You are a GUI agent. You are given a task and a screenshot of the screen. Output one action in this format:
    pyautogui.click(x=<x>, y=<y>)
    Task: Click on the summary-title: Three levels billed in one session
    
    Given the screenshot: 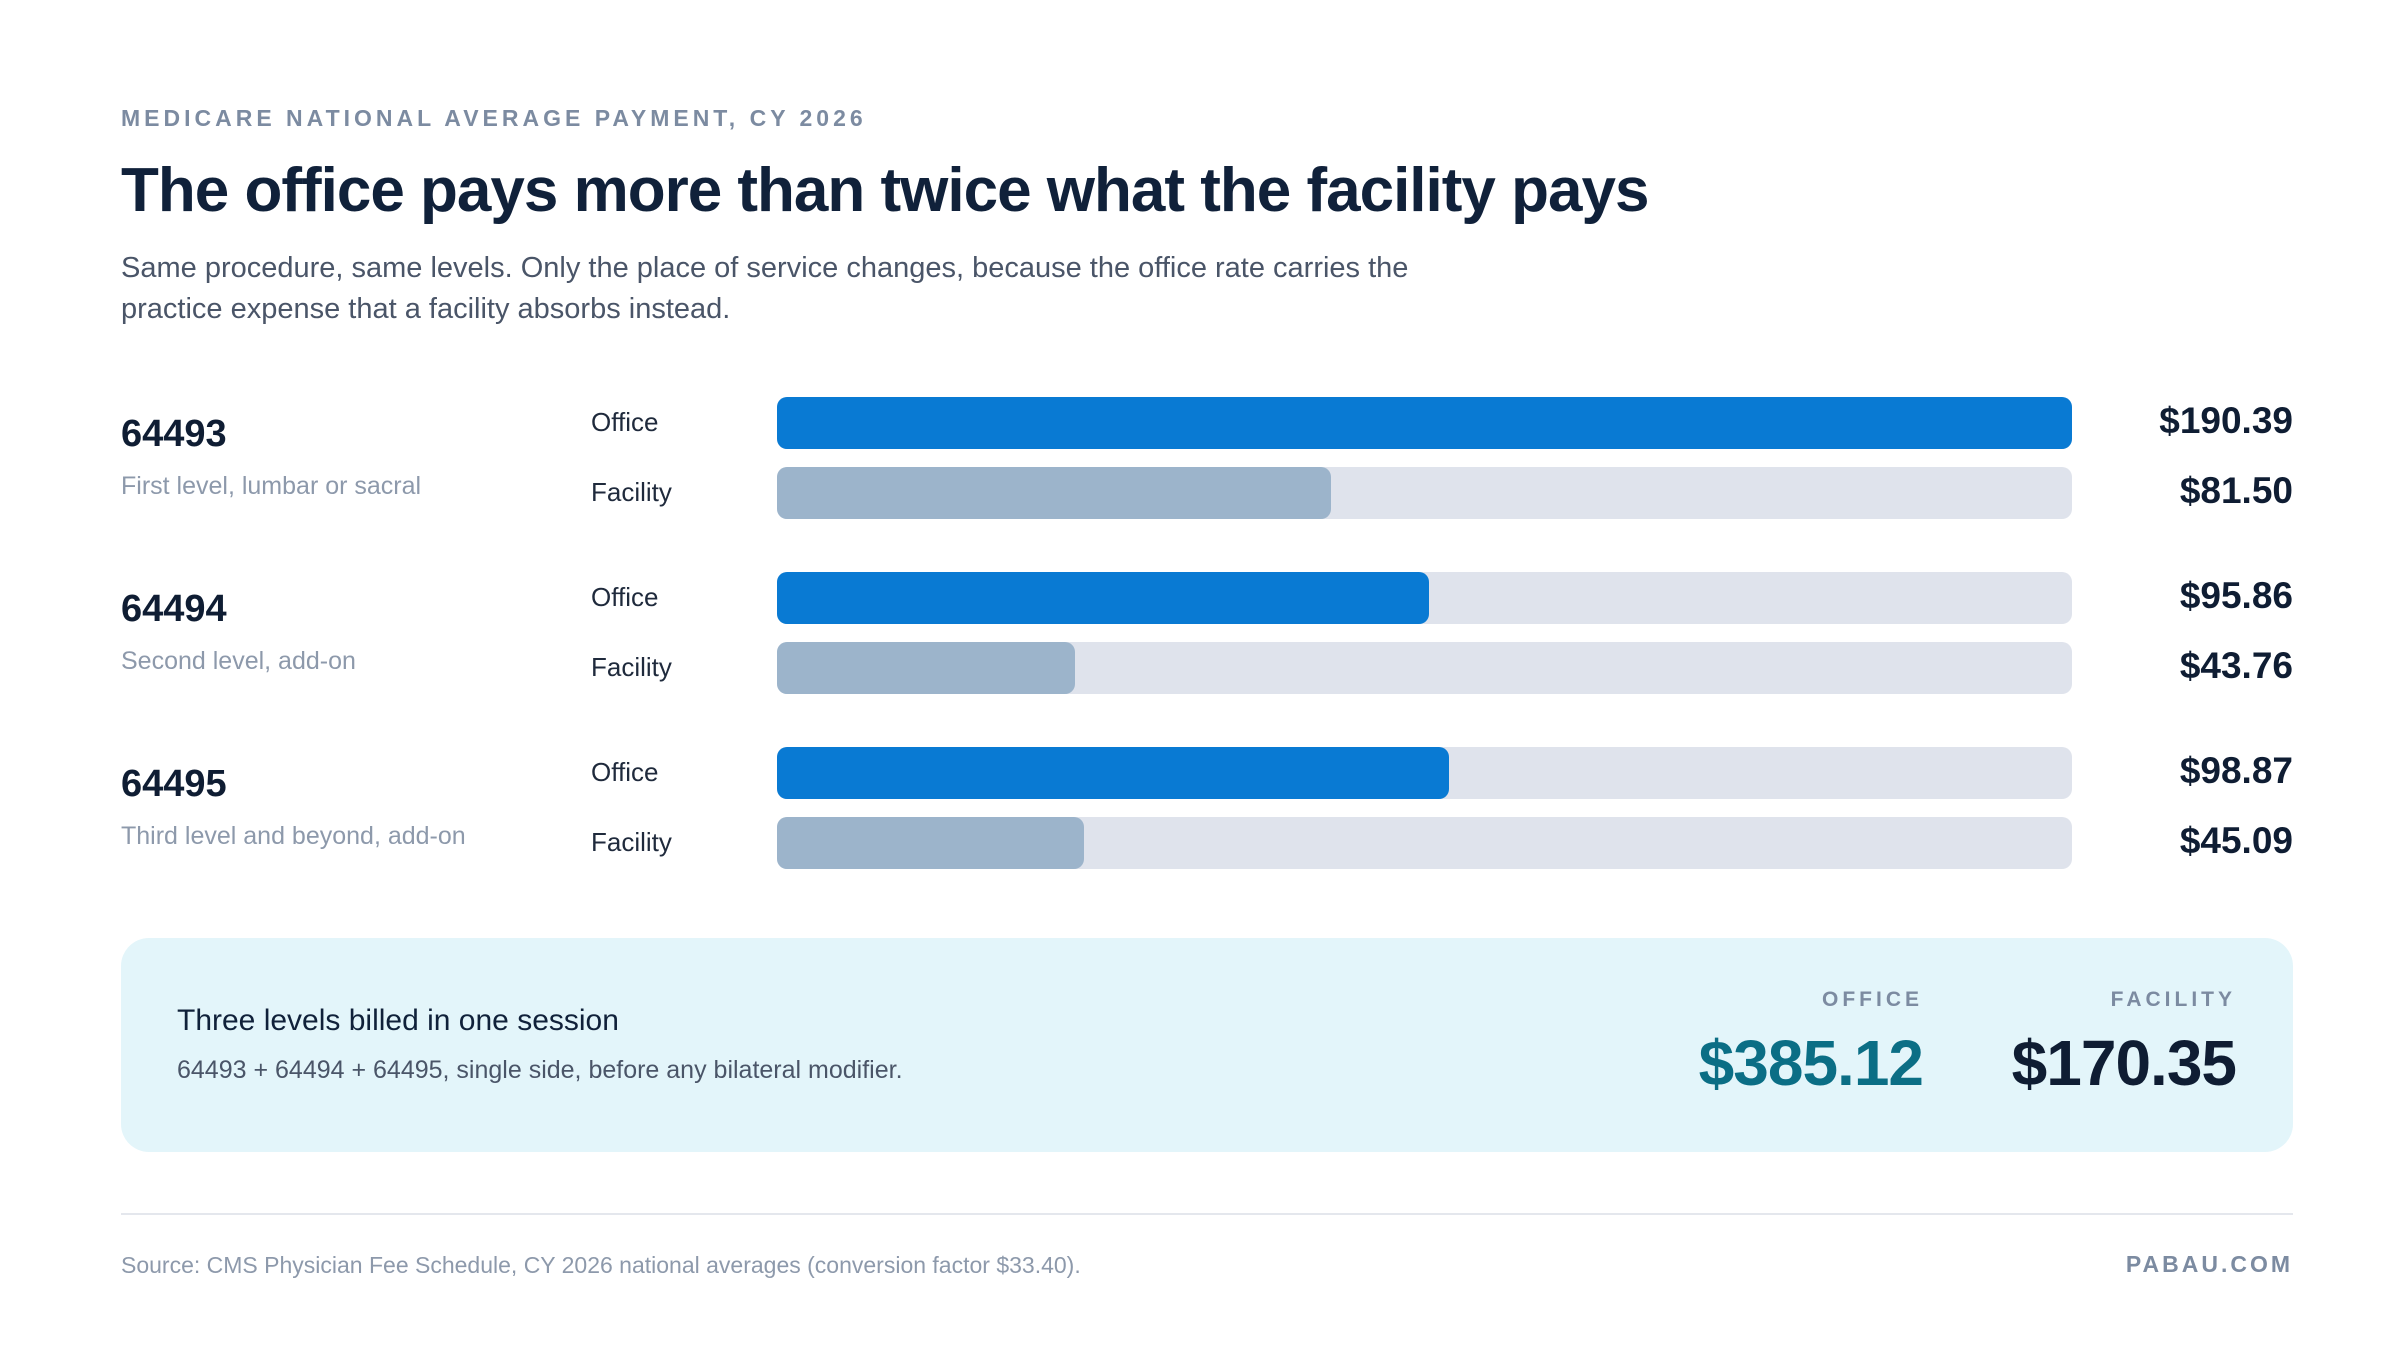 What is the action you would take?
    pyautogui.click(x=398, y=1020)
    